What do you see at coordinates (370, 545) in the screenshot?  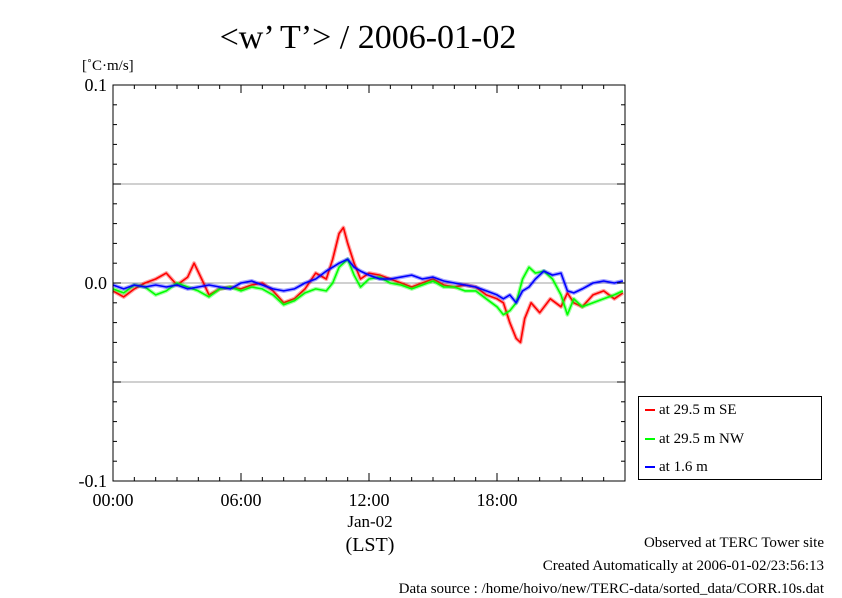 I see `x-axis-label: (LST)` at bounding box center [370, 545].